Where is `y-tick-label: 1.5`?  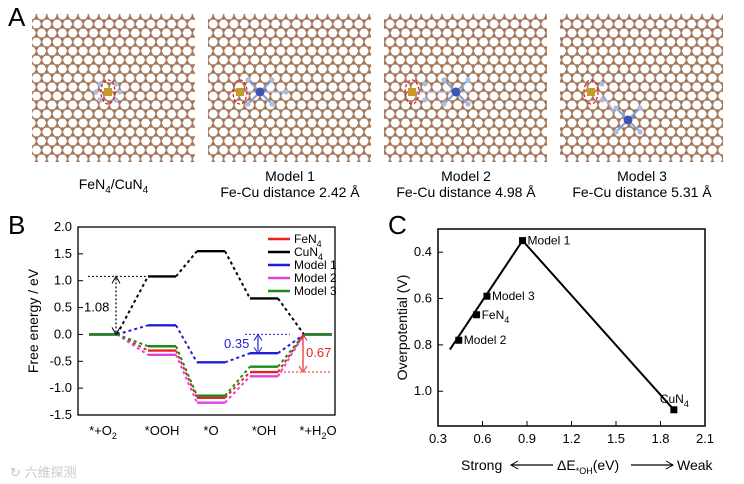
y-tick-label: 1.5 is located at coordinates (63, 253).